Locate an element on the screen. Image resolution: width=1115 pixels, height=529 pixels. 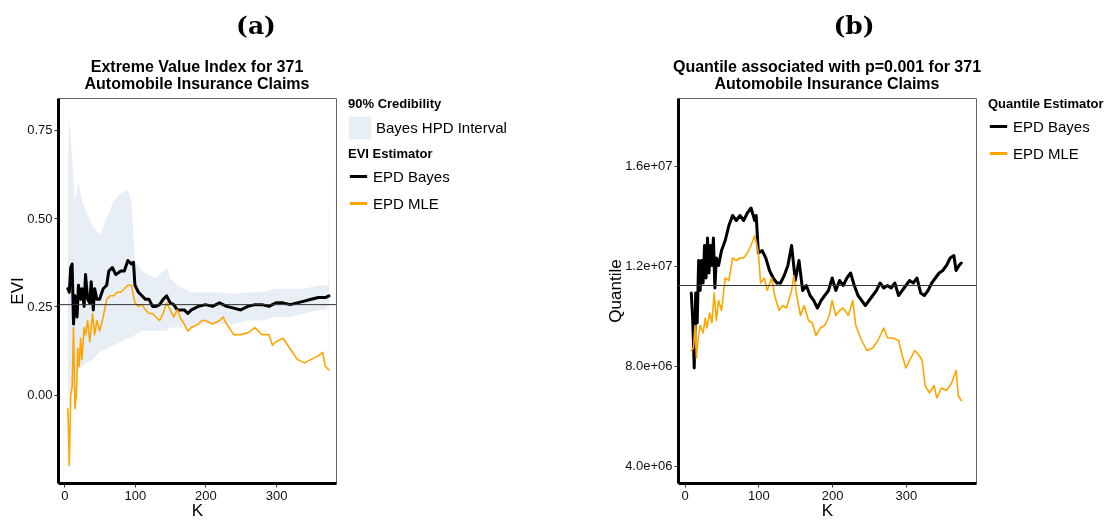
y-tick-label: 0.25 is located at coordinates (40, 306).